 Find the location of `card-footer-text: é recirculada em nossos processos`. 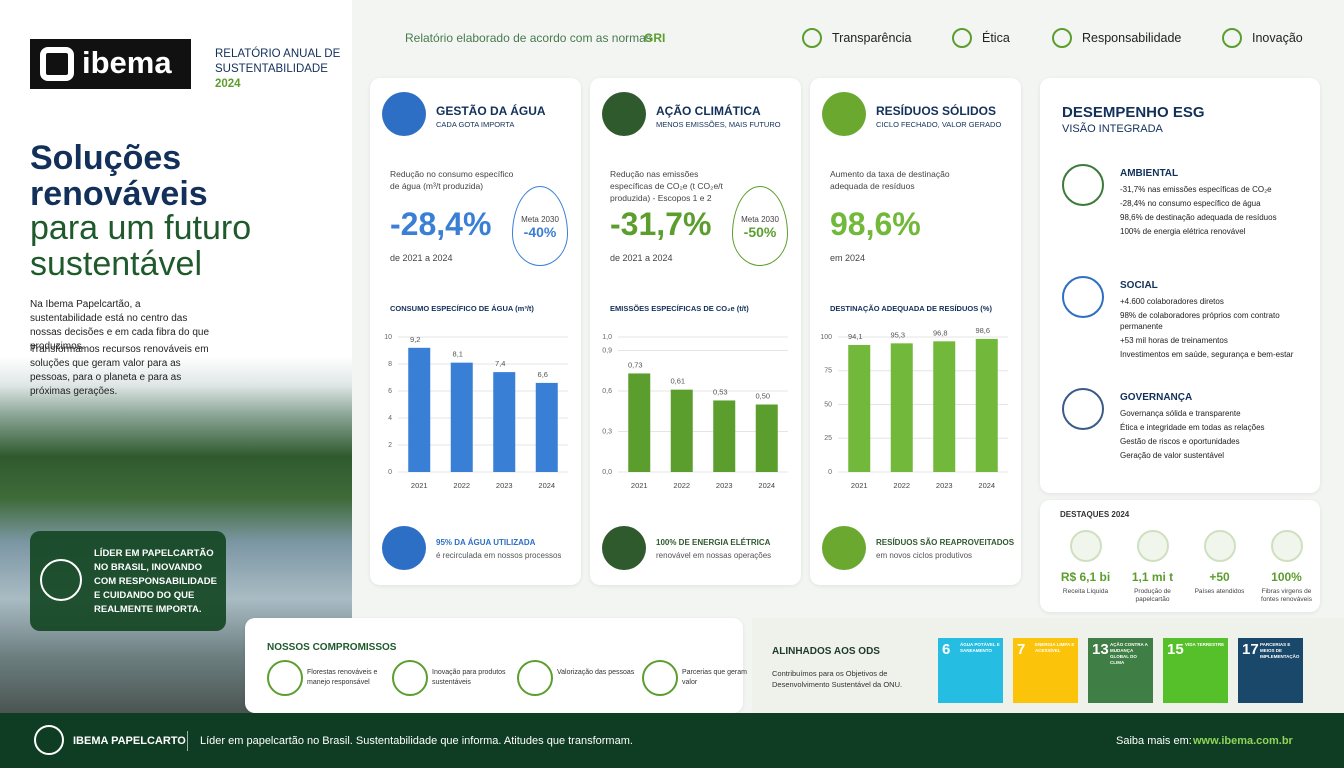

card-footer-text: é recirculada em nossos processos is located at coordinates (499, 555).